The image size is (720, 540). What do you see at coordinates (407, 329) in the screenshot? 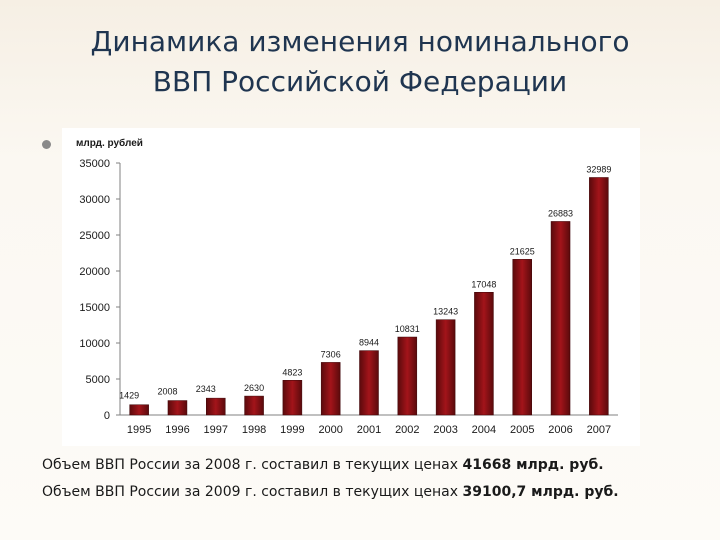
I see `data-label-2002: 10831` at bounding box center [407, 329].